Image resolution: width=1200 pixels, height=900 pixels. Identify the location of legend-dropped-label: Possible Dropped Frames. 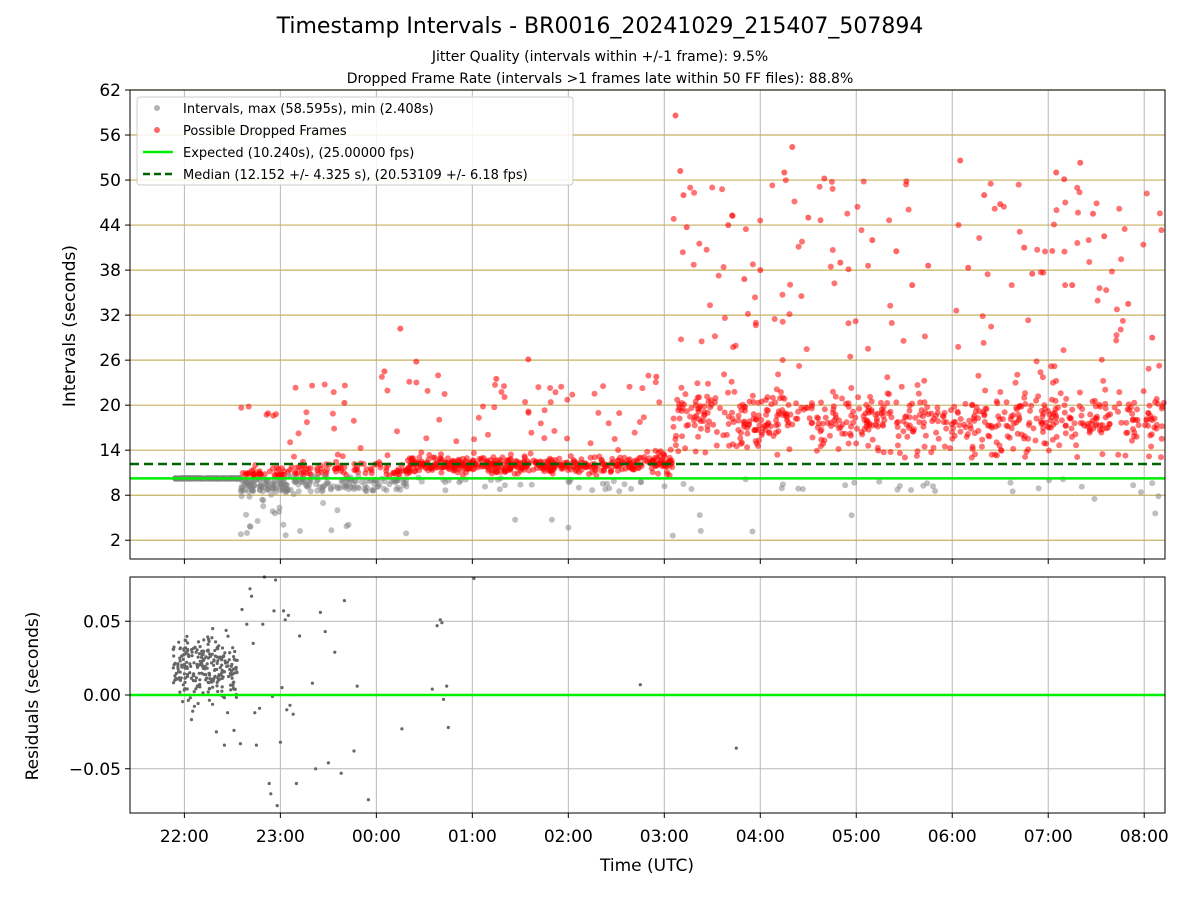
(265, 131).